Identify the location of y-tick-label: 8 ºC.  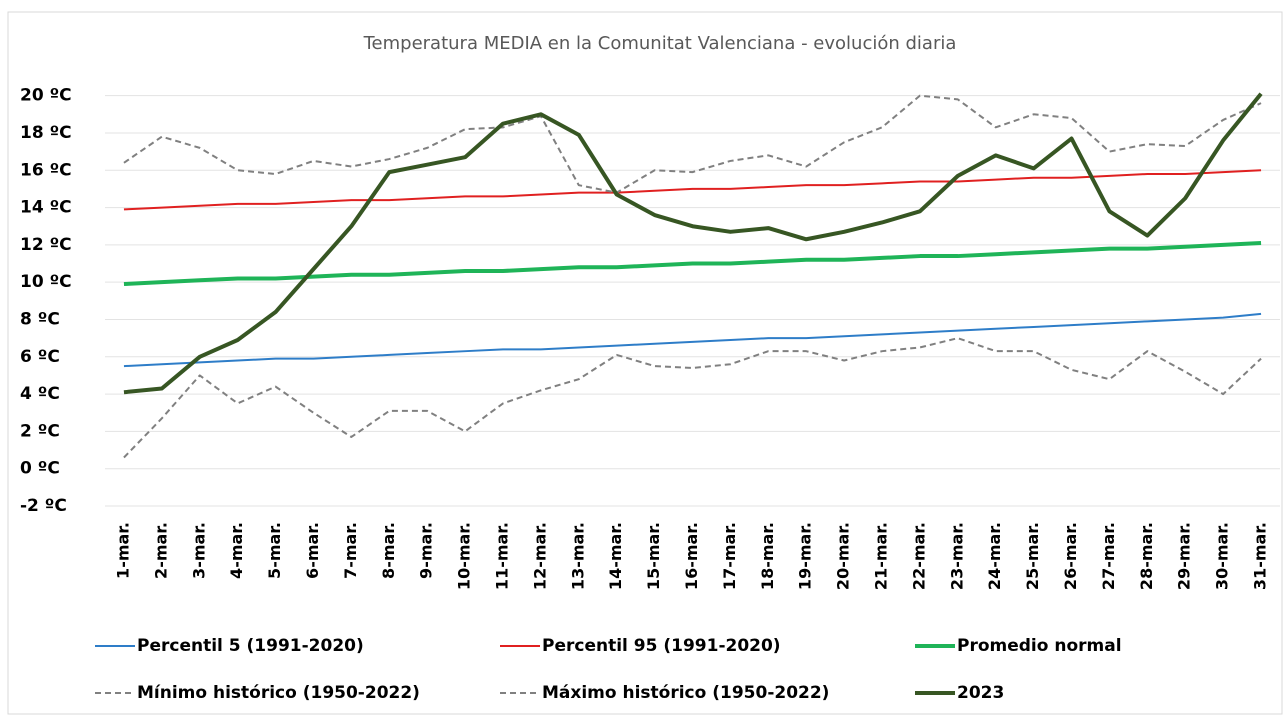
(40, 319).